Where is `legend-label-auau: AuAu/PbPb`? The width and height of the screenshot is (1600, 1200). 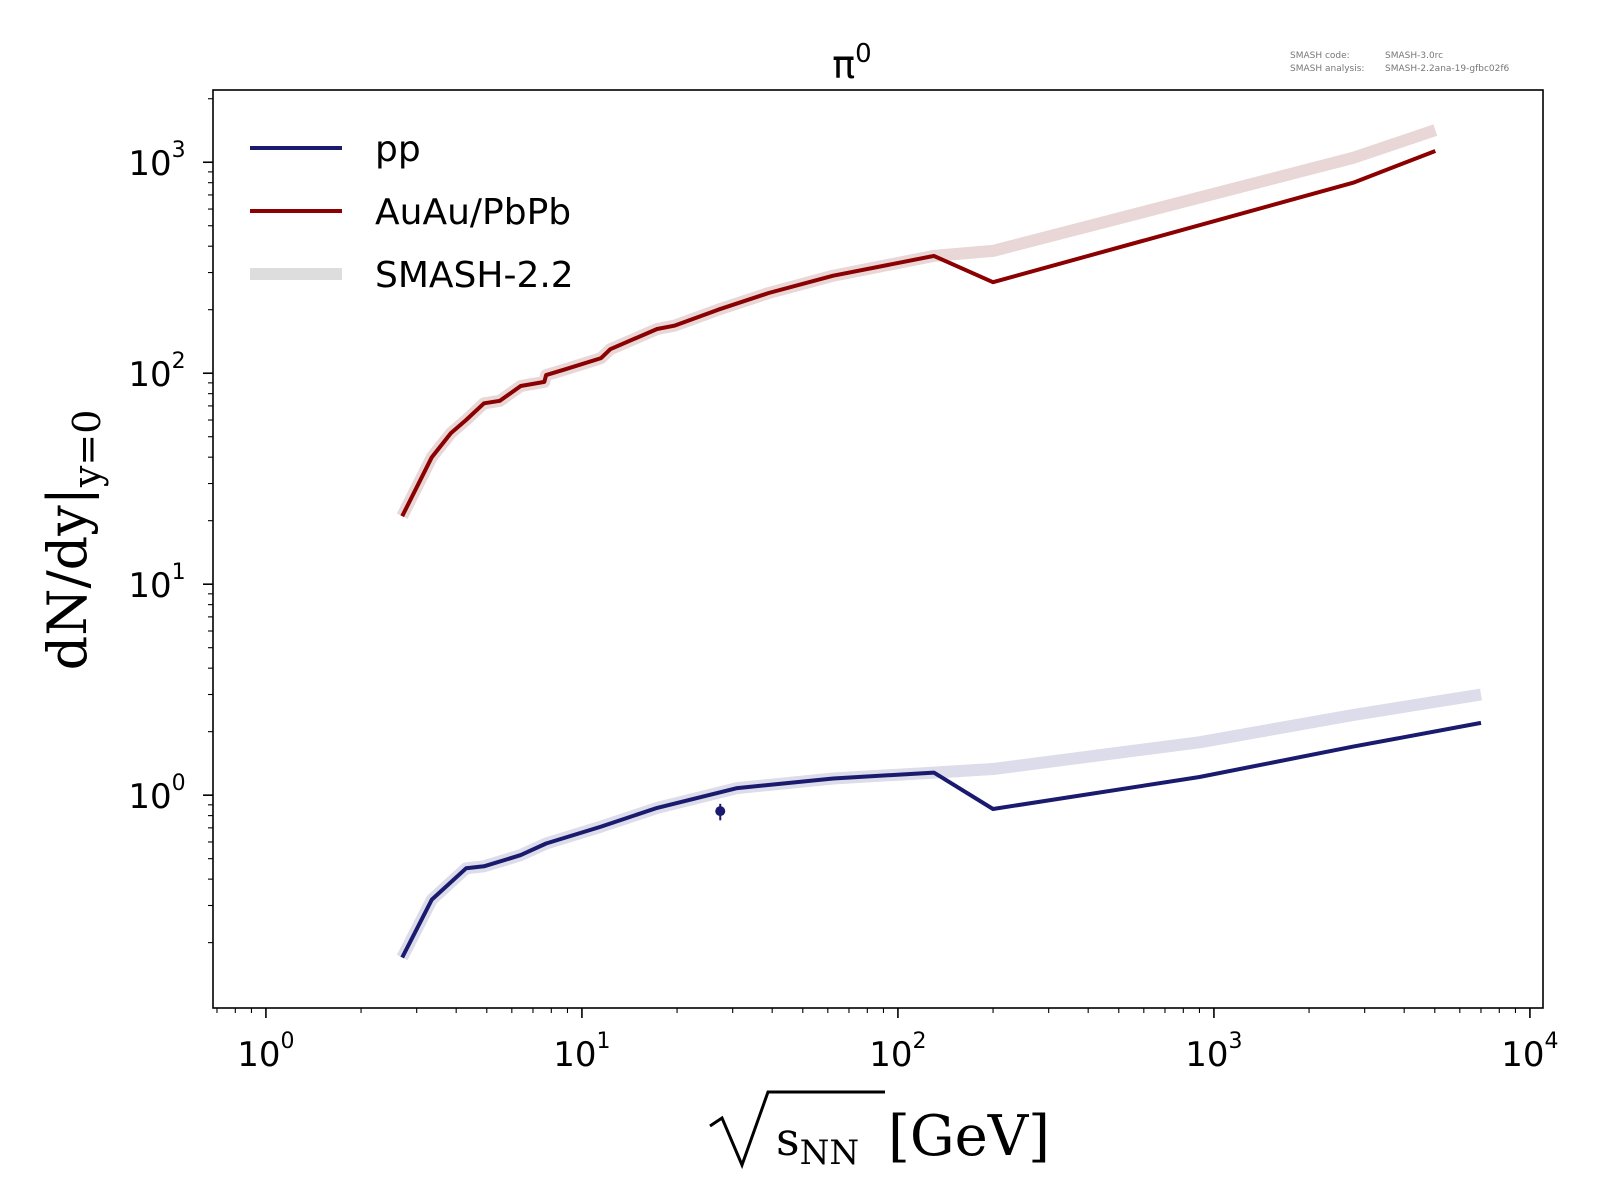 legend-label-auau: AuAu/PbPb is located at coordinates (473, 212).